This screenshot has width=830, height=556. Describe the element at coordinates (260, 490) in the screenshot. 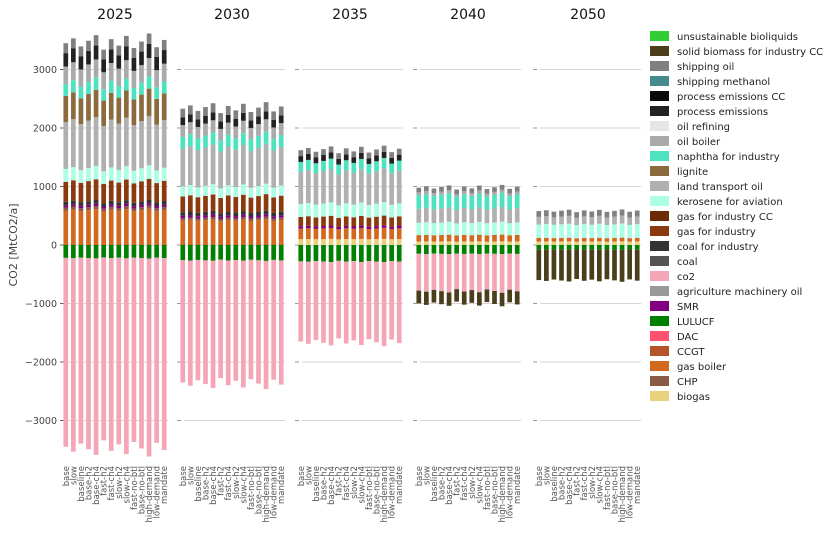

I see `x-tick-label: base-no-btl` at that location.